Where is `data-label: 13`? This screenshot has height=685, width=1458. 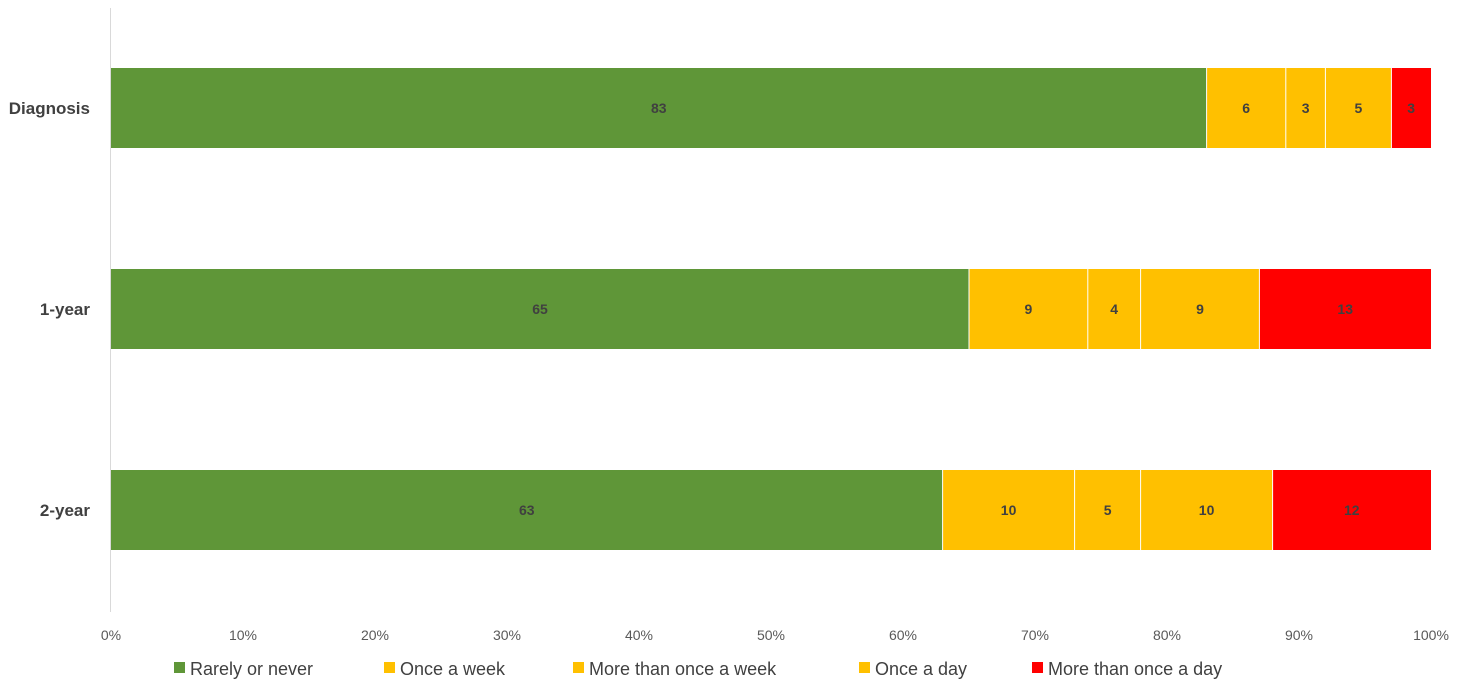
data-label: 13 is located at coordinates (1345, 309).